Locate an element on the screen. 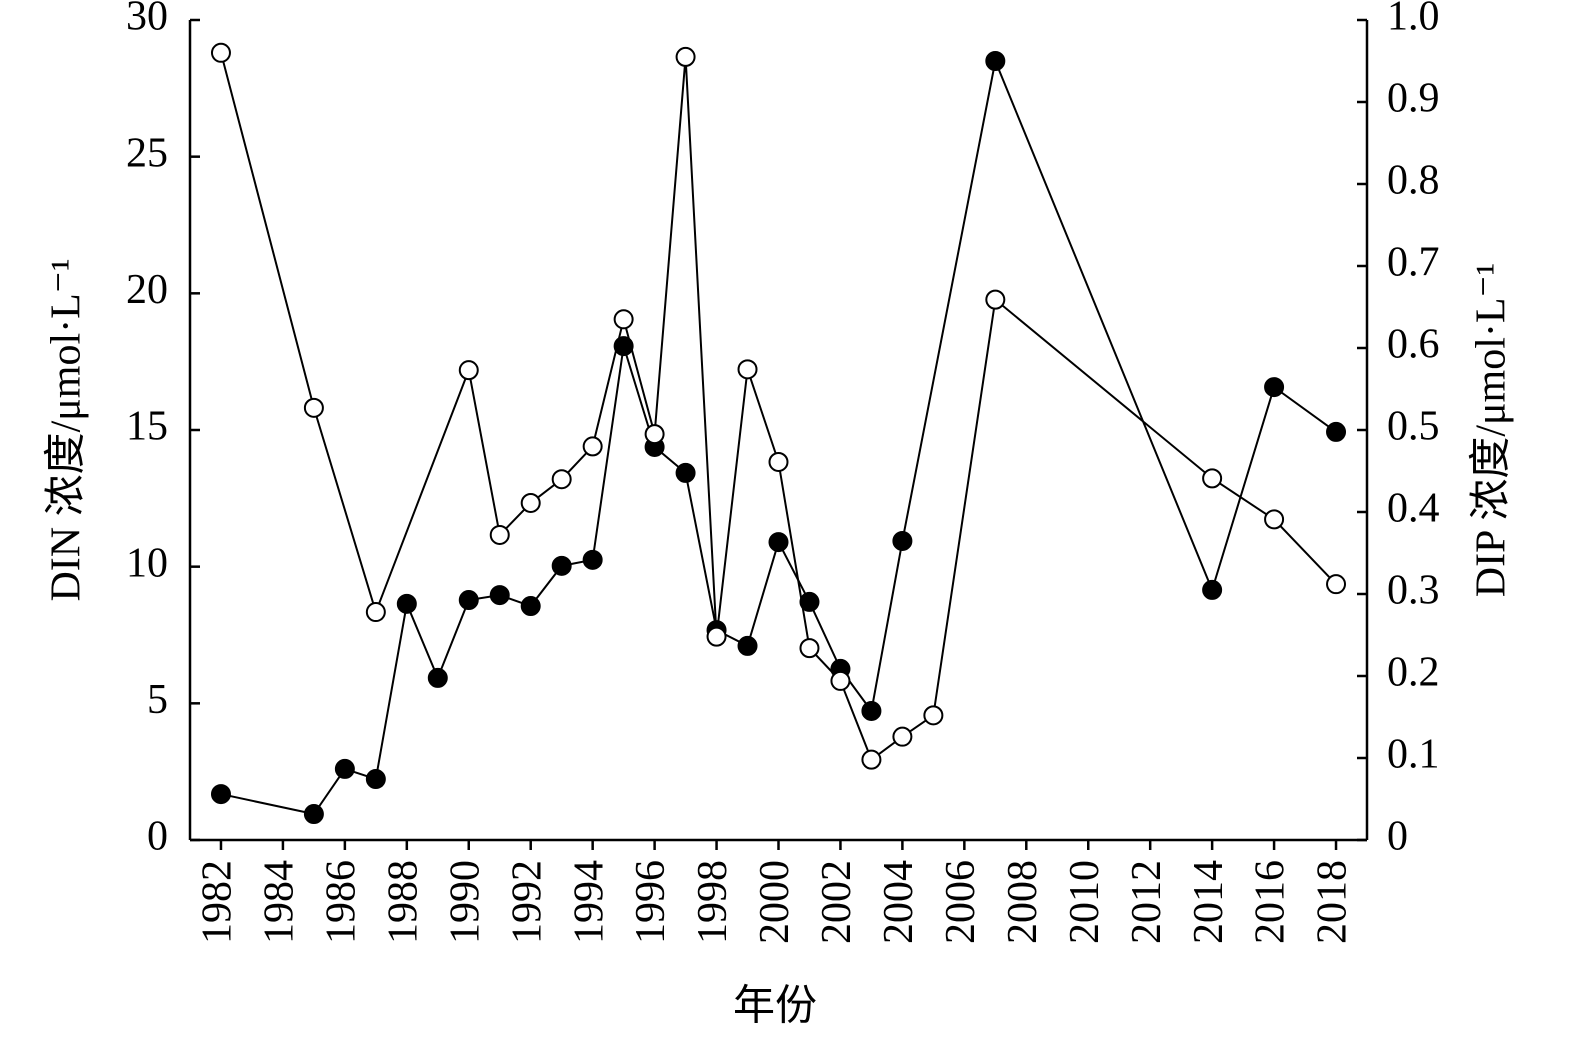  y2-tick-label: 0.7 is located at coordinates (1413, 263).